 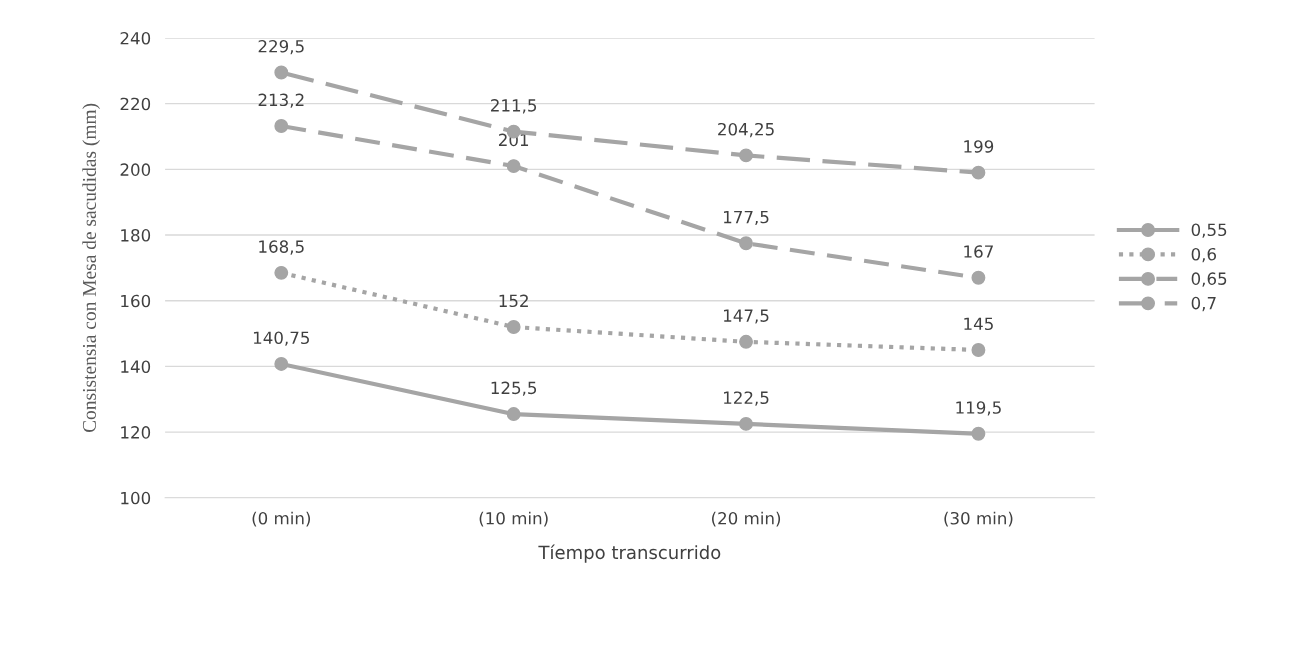 What do you see at coordinates (978, 324) in the screenshot?
I see `data-label: 145` at bounding box center [978, 324].